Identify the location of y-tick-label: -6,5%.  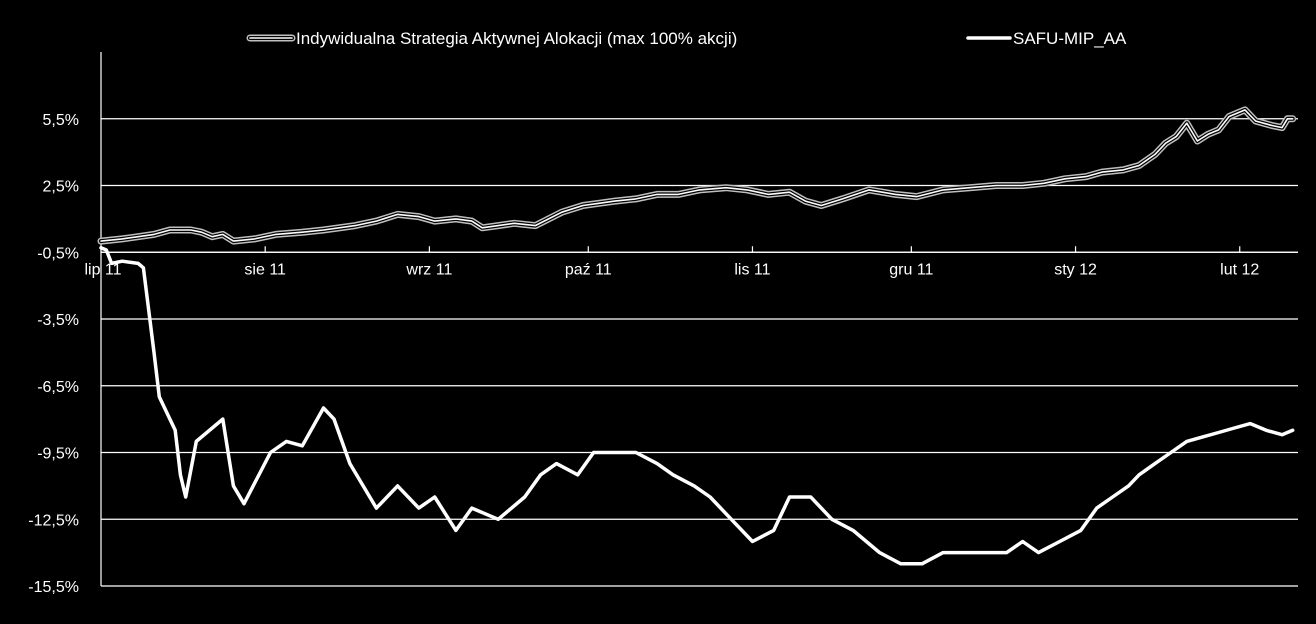
(58, 387).